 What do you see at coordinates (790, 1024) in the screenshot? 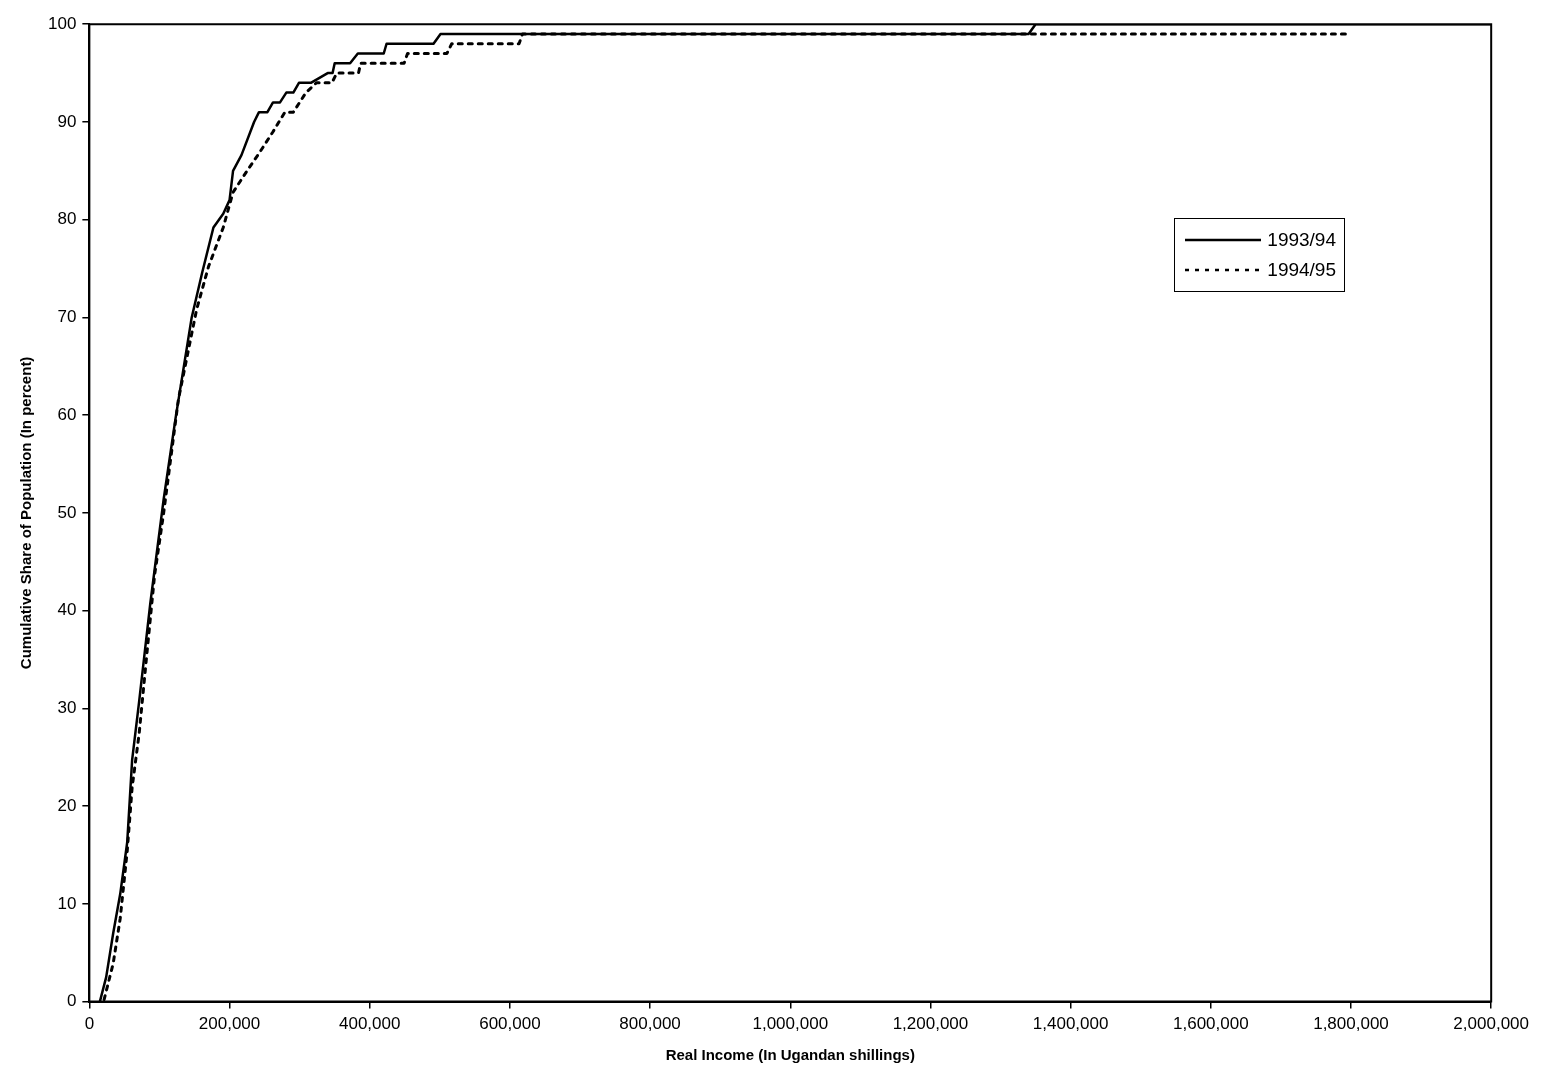
I see `x-tick-label: 1,000,000` at bounding box center [790, 1024].